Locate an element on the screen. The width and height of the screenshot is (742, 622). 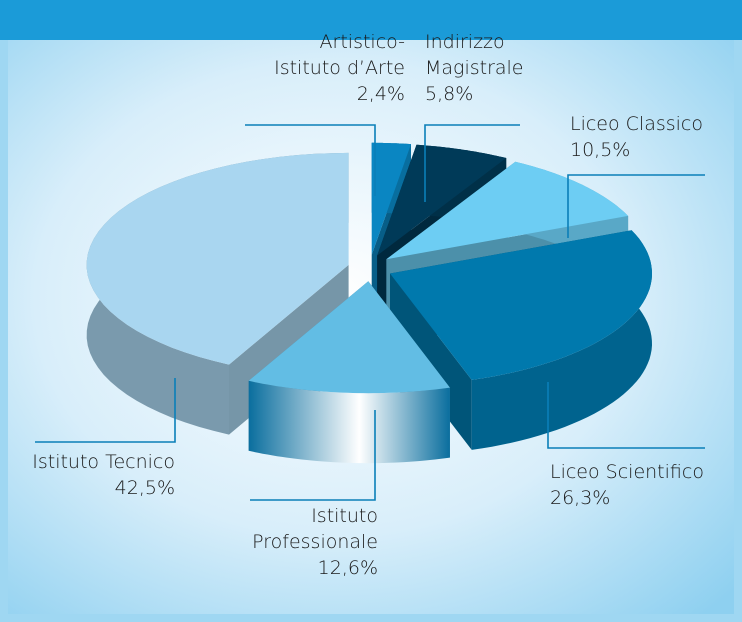
label-line: Artistico- is located at coordinates (362, 42).